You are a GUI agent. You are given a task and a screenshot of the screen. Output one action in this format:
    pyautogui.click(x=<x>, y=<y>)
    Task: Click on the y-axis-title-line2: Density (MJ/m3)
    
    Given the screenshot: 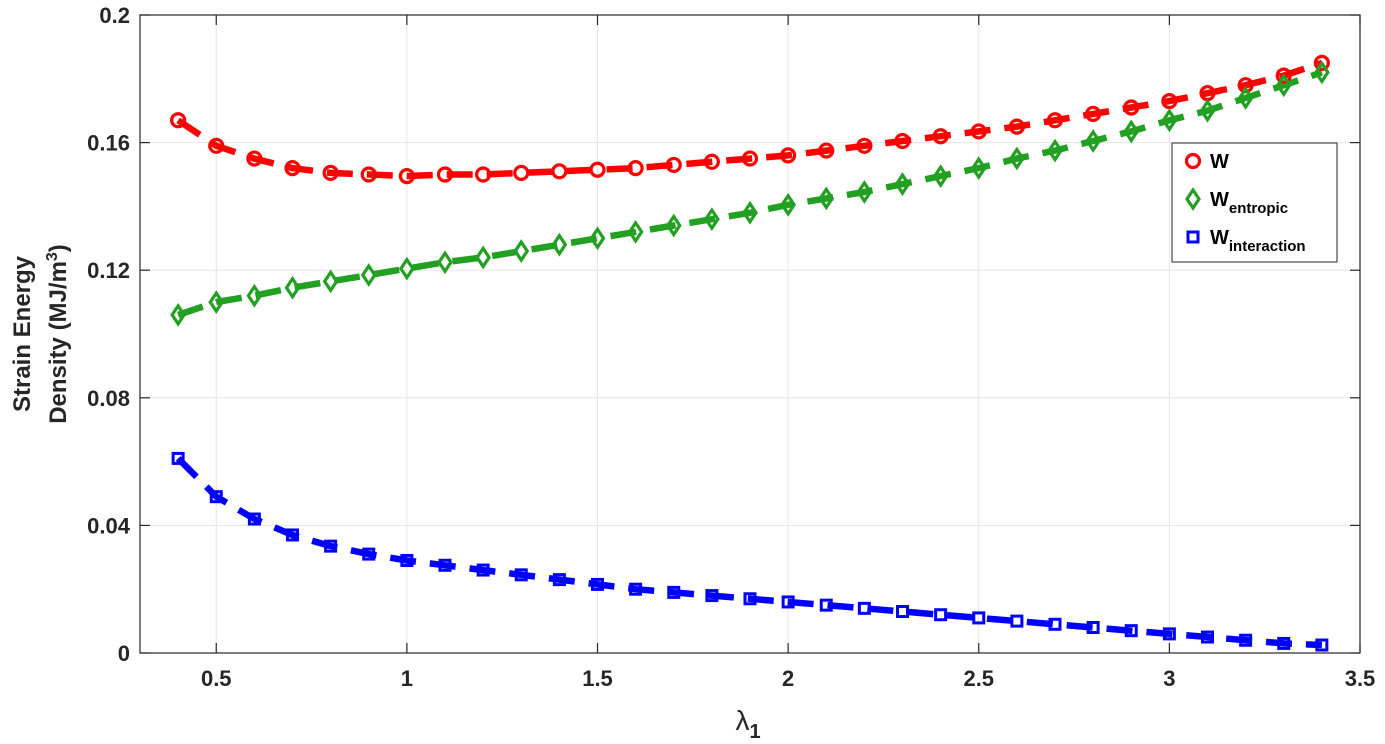 What is the action you would take?
    pyautogui.click(x=58, y=334)
    